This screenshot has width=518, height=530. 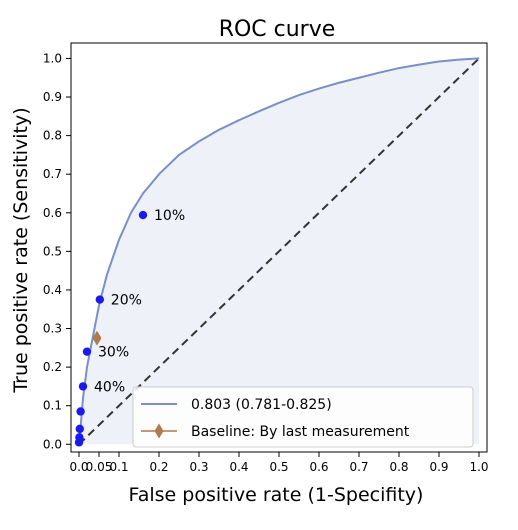 What do you see at coordinates (52, 97) in the screenshot?
I see `y-tick-label: 0.9` at bounding box center [52, 97].